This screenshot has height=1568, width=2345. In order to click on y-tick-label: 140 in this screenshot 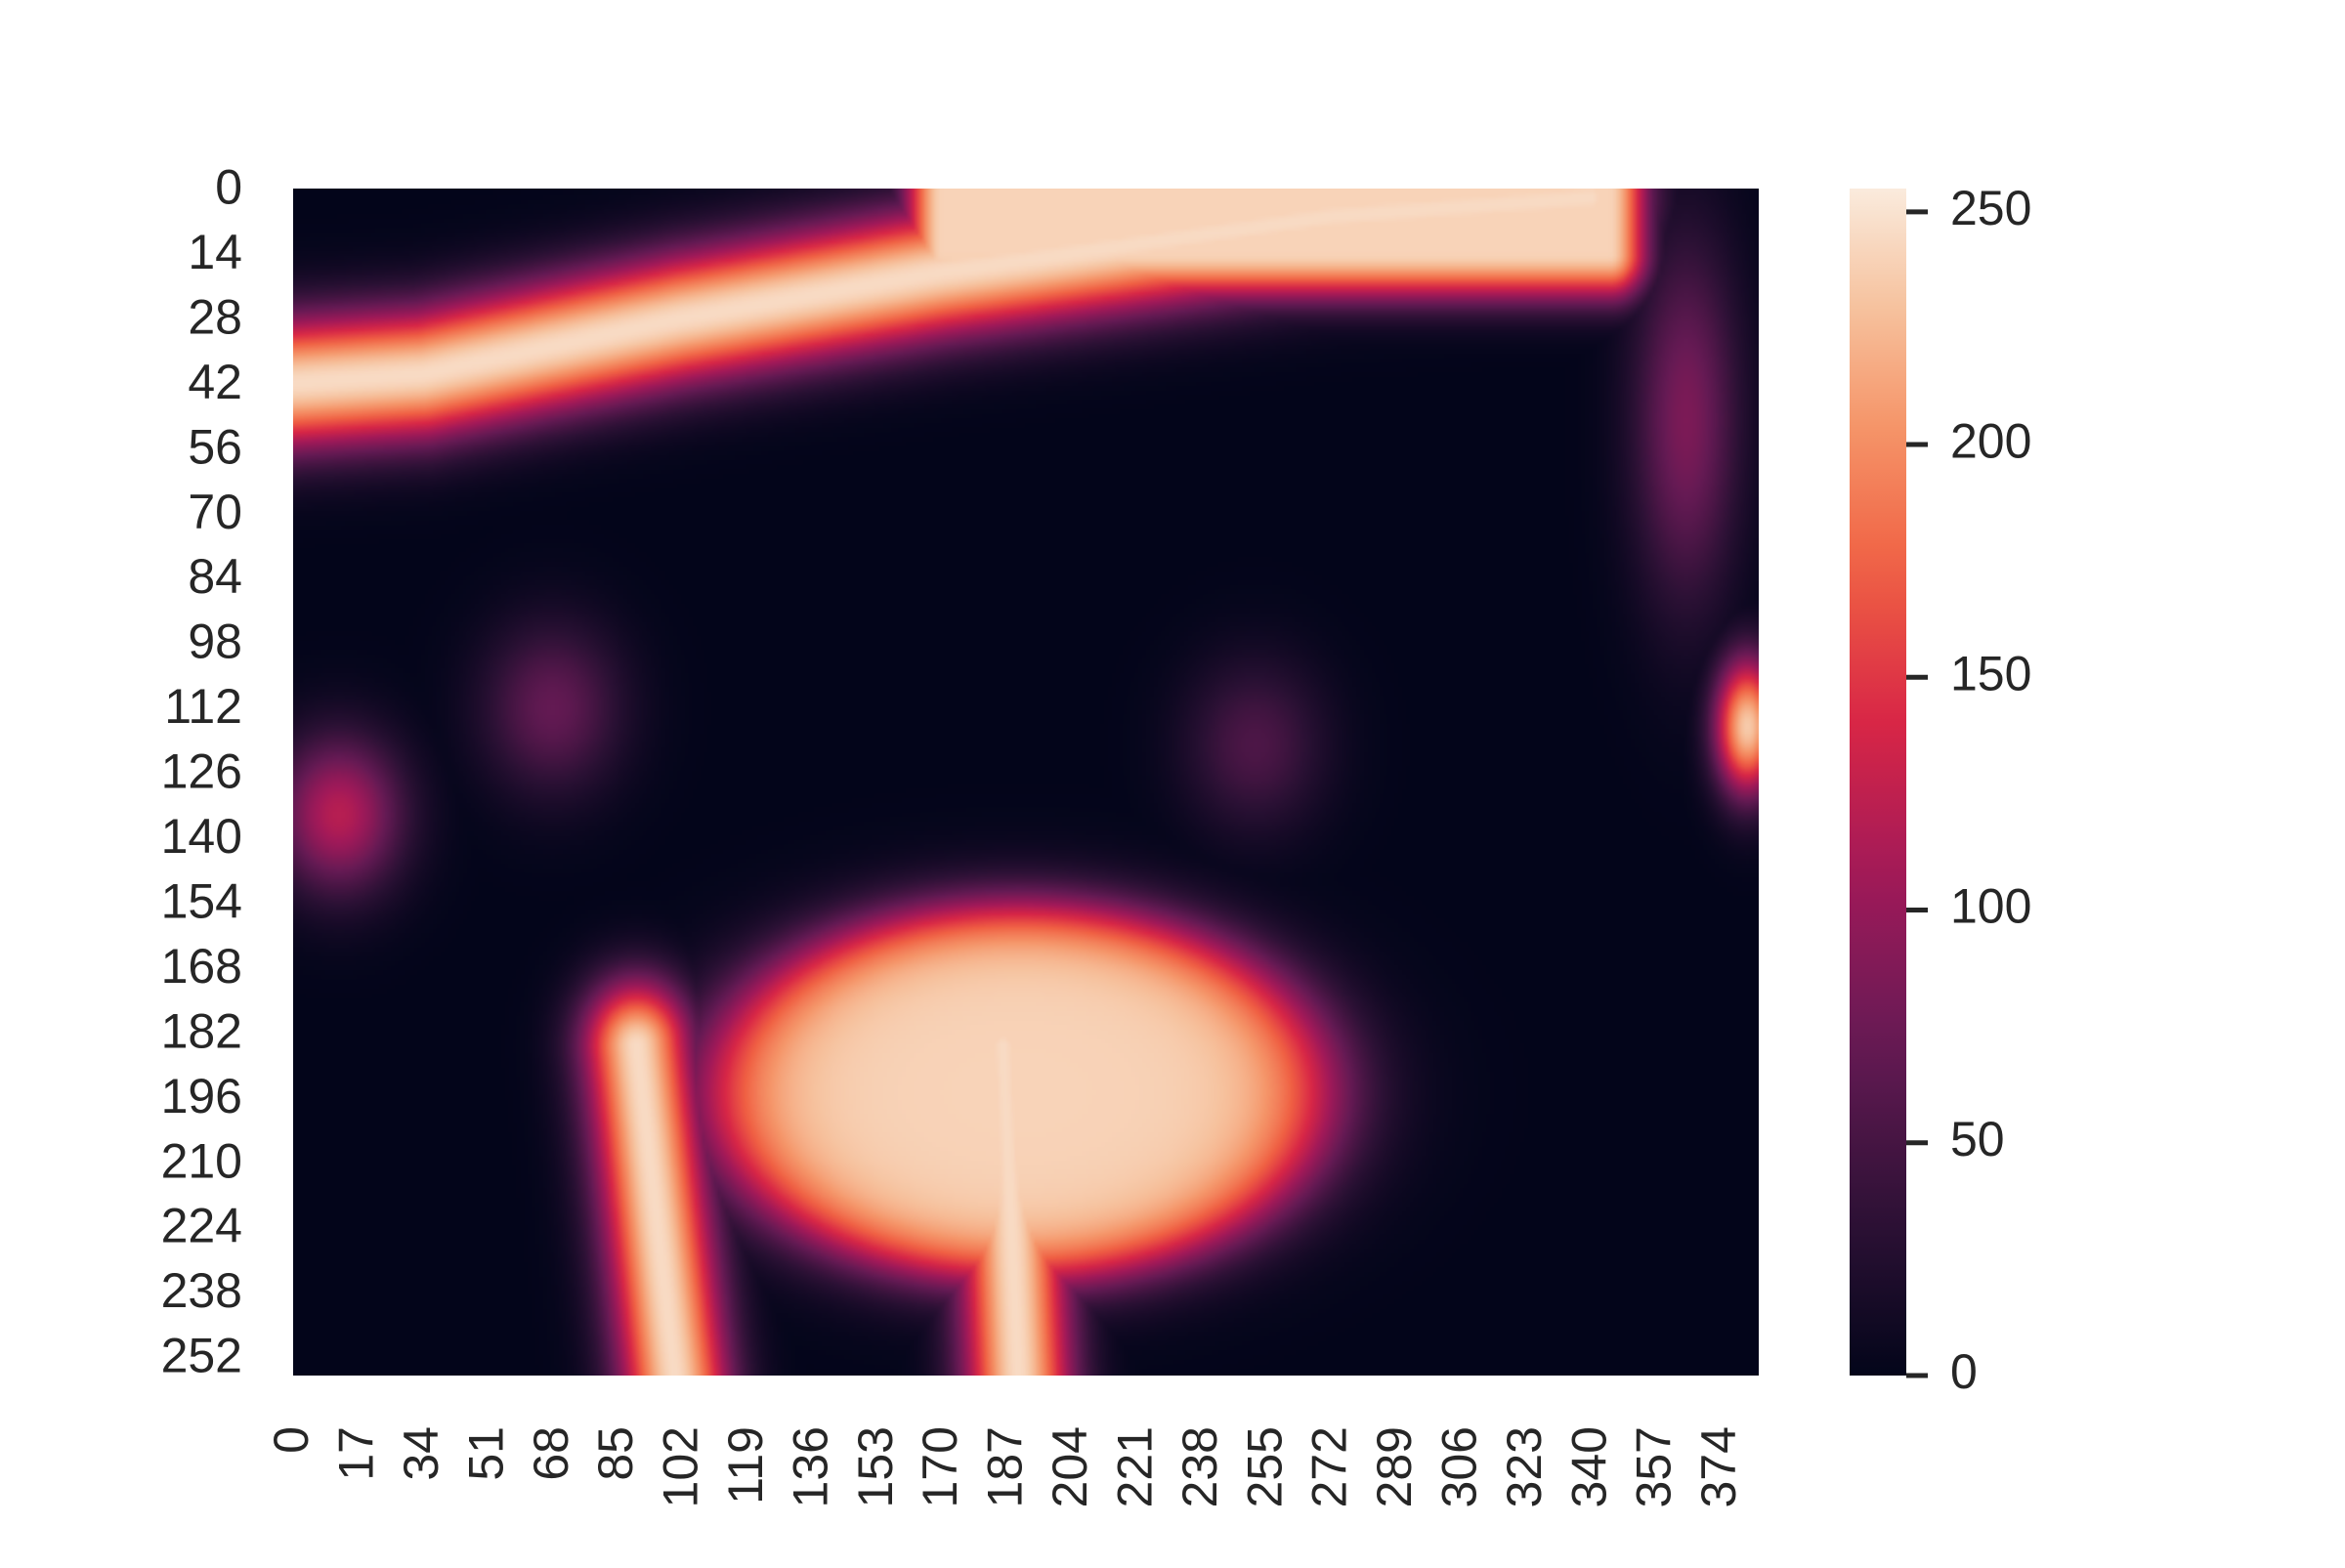, I will do `click(201, 836)`.